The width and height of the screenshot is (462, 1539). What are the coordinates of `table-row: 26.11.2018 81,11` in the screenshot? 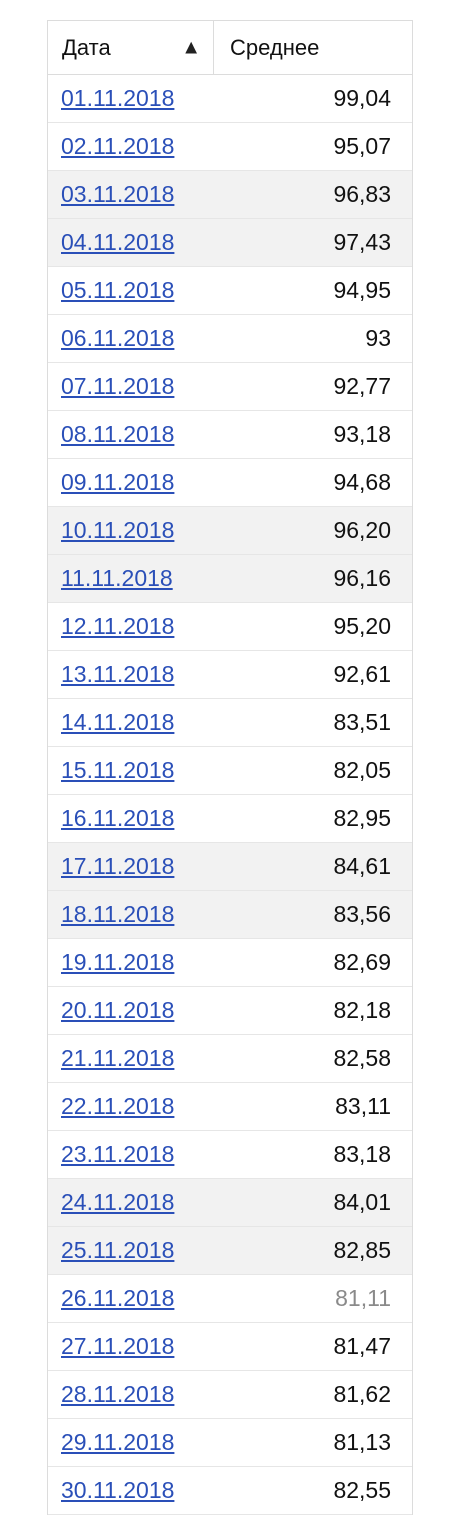 It's located at (230, 1299).